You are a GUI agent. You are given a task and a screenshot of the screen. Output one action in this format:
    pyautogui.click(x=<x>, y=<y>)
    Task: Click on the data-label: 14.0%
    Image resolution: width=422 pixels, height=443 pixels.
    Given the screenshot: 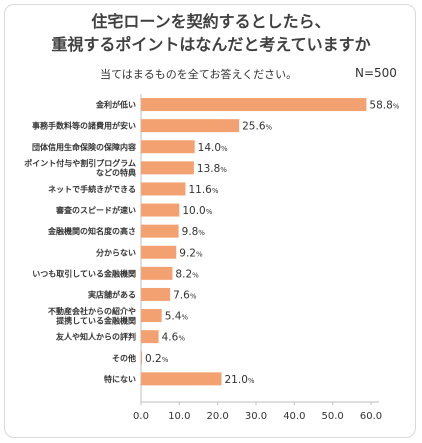 What is the action you would take?
    pyautogui.click(x=213, y=148)
    